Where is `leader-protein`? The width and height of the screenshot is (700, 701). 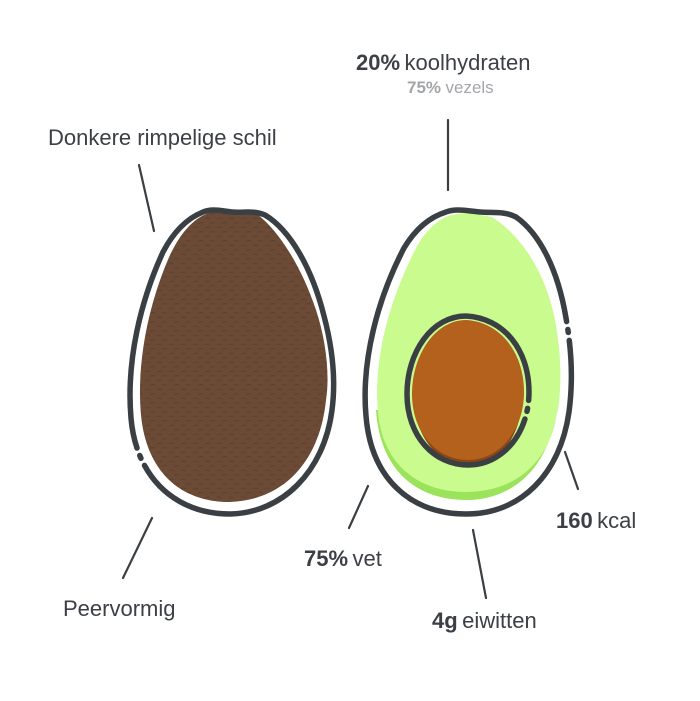 leader-protein is located at coordinates (479, 564).